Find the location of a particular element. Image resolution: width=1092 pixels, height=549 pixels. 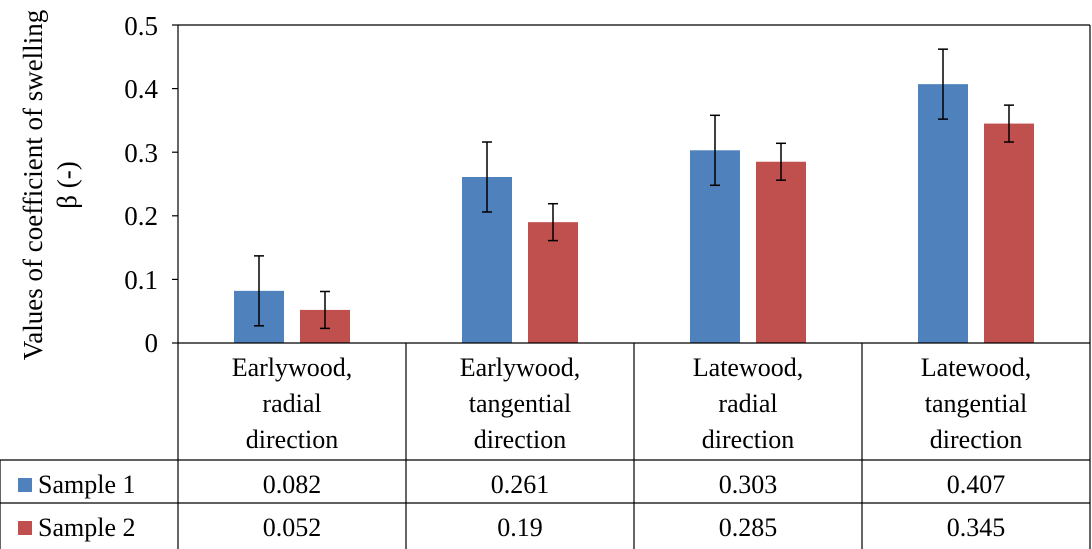

y-tick-label: 0.3 is located at coordinates (141, 153).